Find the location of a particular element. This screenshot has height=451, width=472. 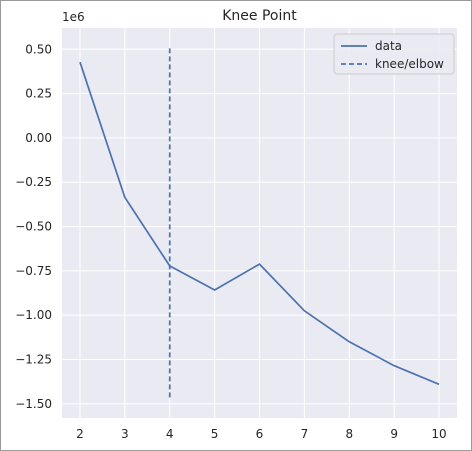

y-tick-label: 0.25 is located at coordinates (38, 94).